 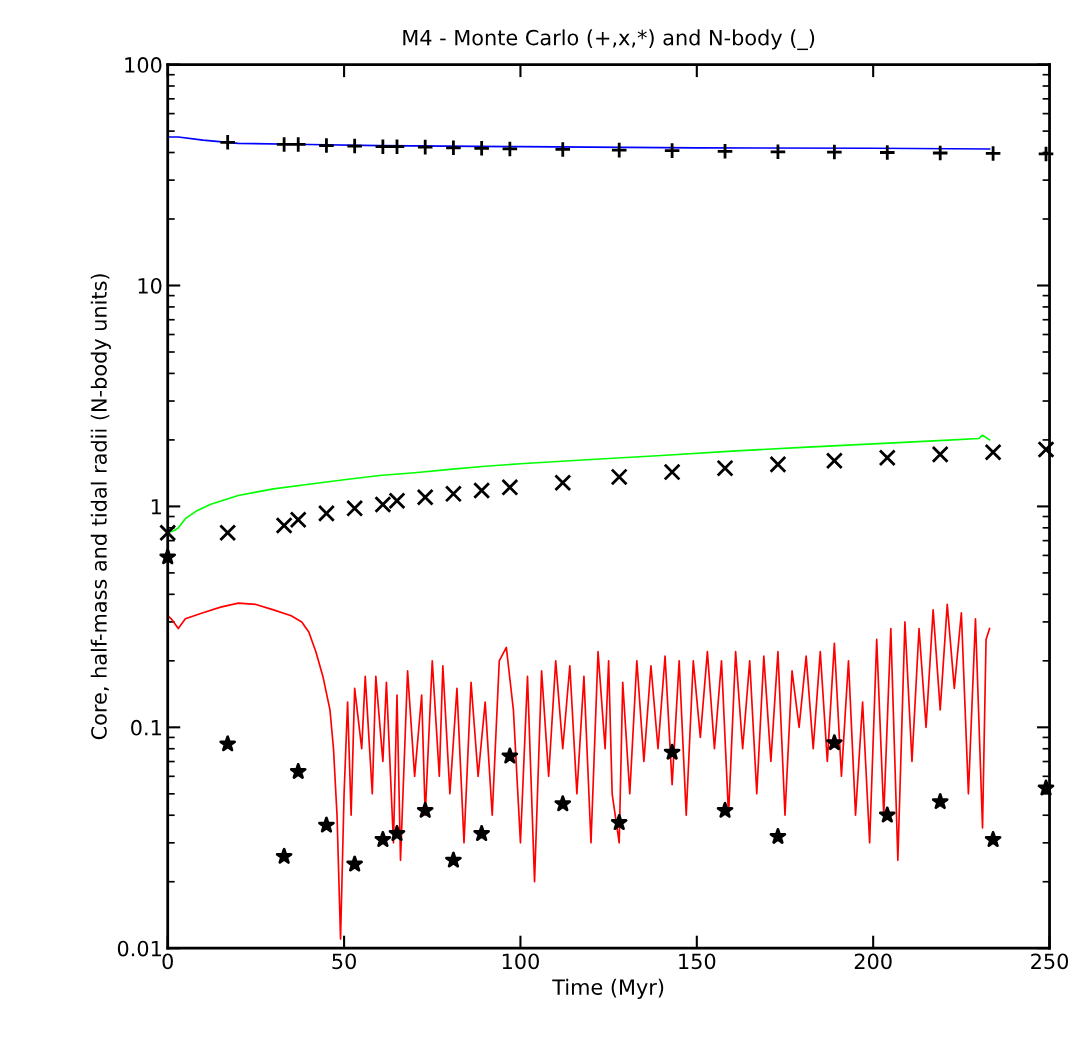 What do you see at coordinates (1050, 961) in the screenshot?
I see `x-tick-label: 250` at bounding box center [1050, 961].